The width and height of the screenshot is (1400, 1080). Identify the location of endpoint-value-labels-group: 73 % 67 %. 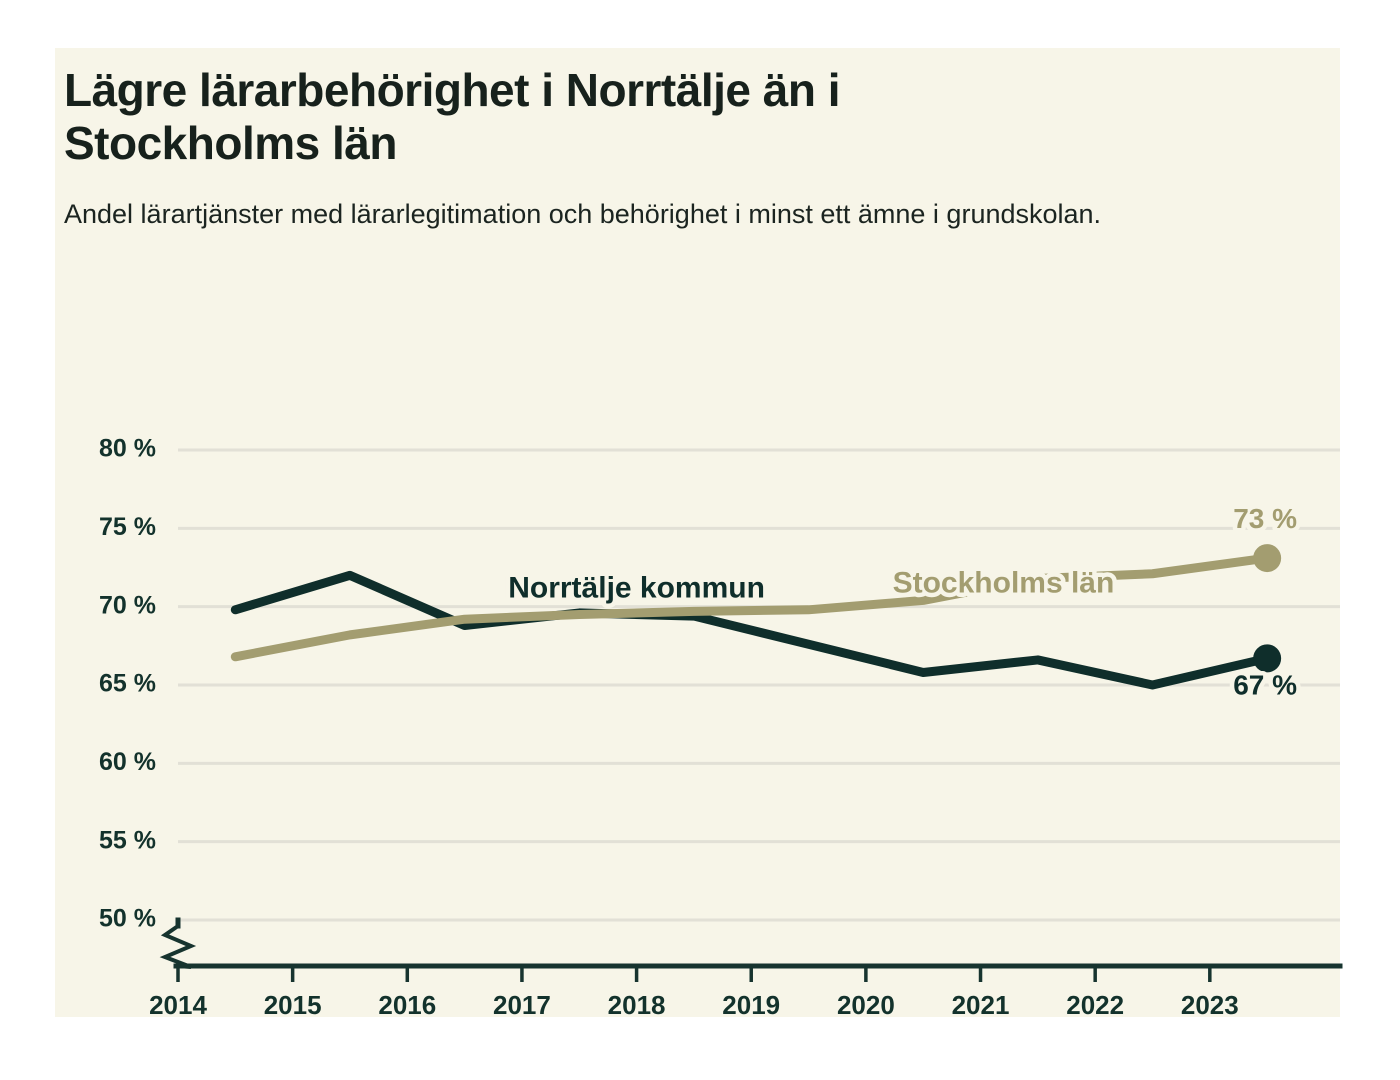
(1265, 602).